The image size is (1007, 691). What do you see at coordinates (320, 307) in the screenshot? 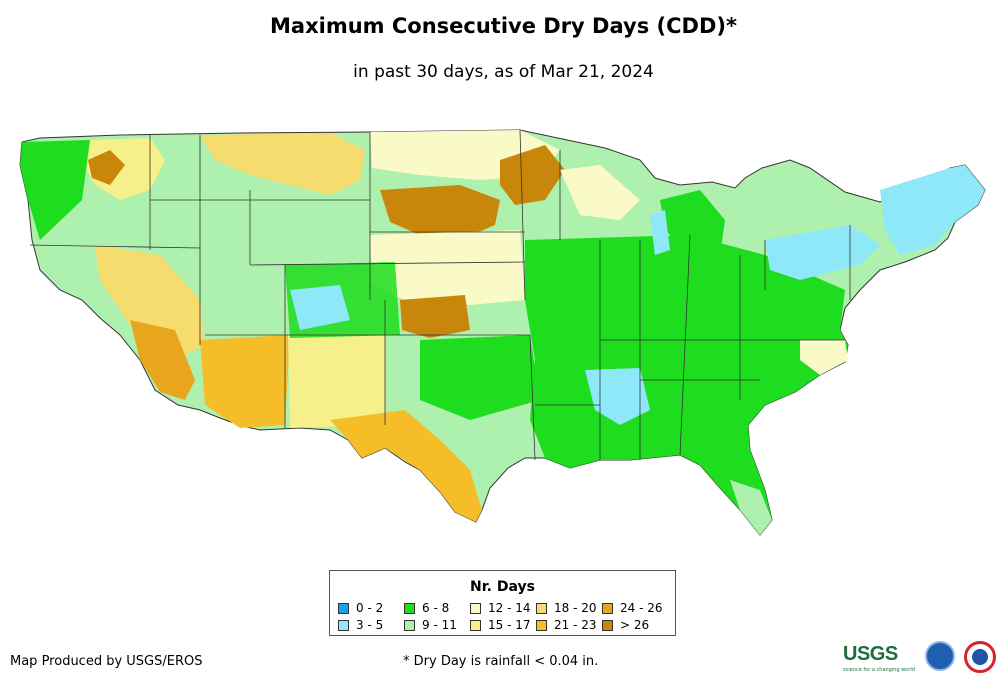
I see `region-co-blue` at bounding box center [320, 307].